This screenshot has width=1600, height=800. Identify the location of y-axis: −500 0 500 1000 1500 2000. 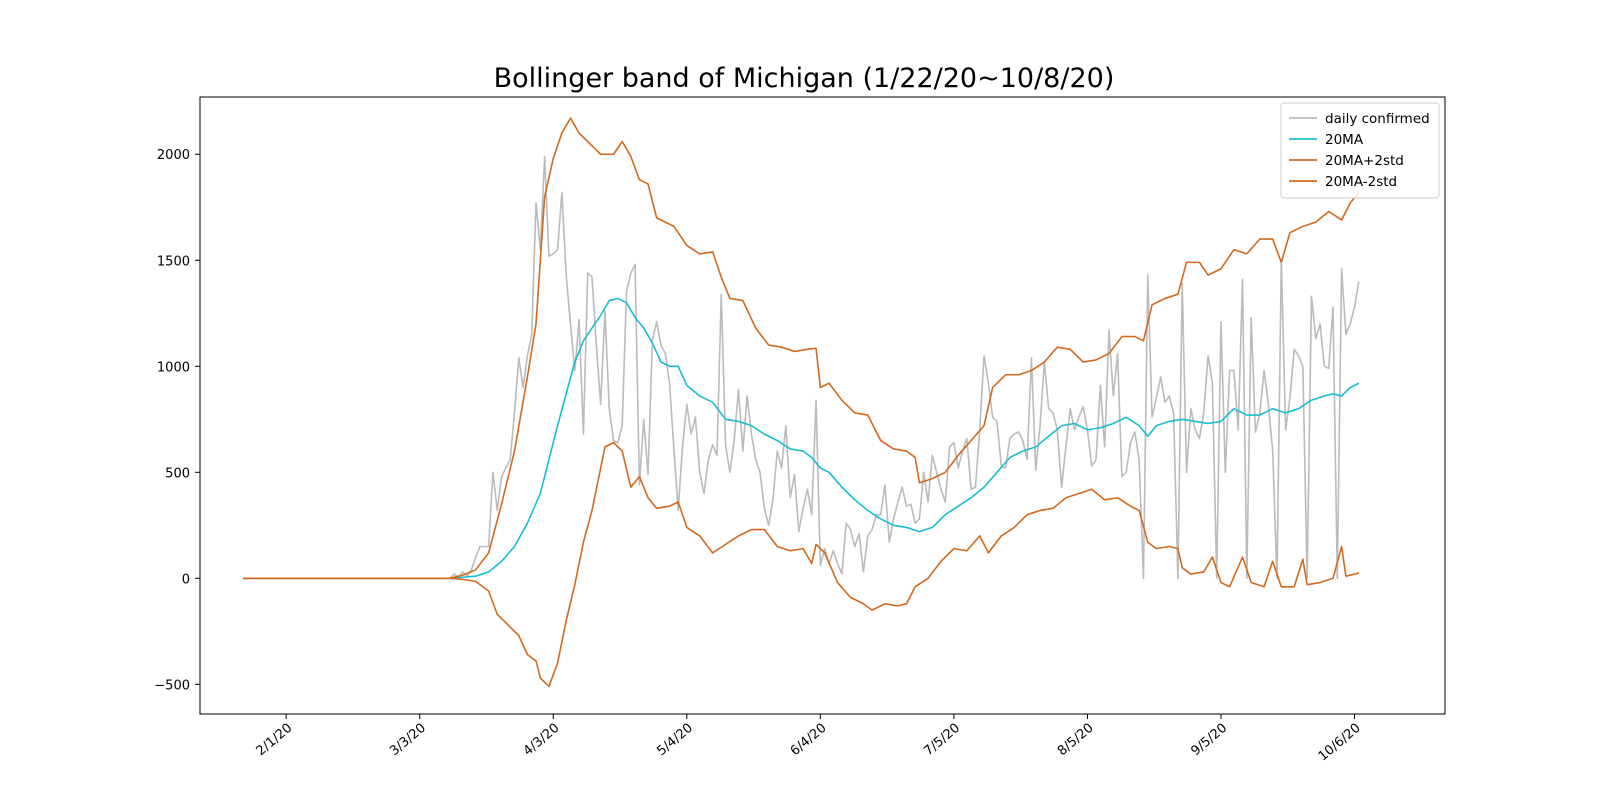
(177, 420).